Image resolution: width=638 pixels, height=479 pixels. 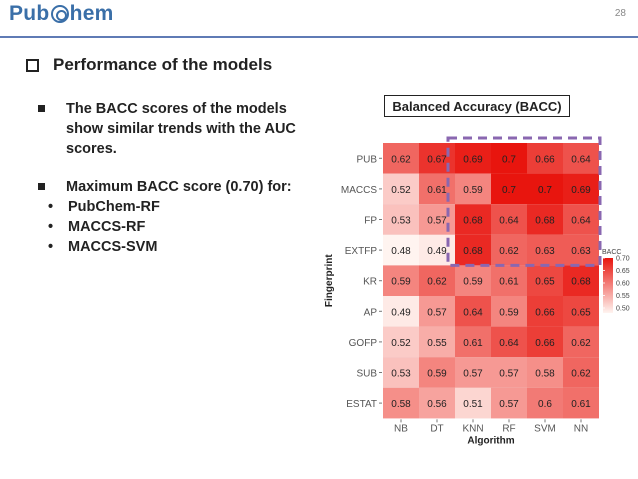 I want to click on pubchem-c-icon, so click(x=59, y=14).